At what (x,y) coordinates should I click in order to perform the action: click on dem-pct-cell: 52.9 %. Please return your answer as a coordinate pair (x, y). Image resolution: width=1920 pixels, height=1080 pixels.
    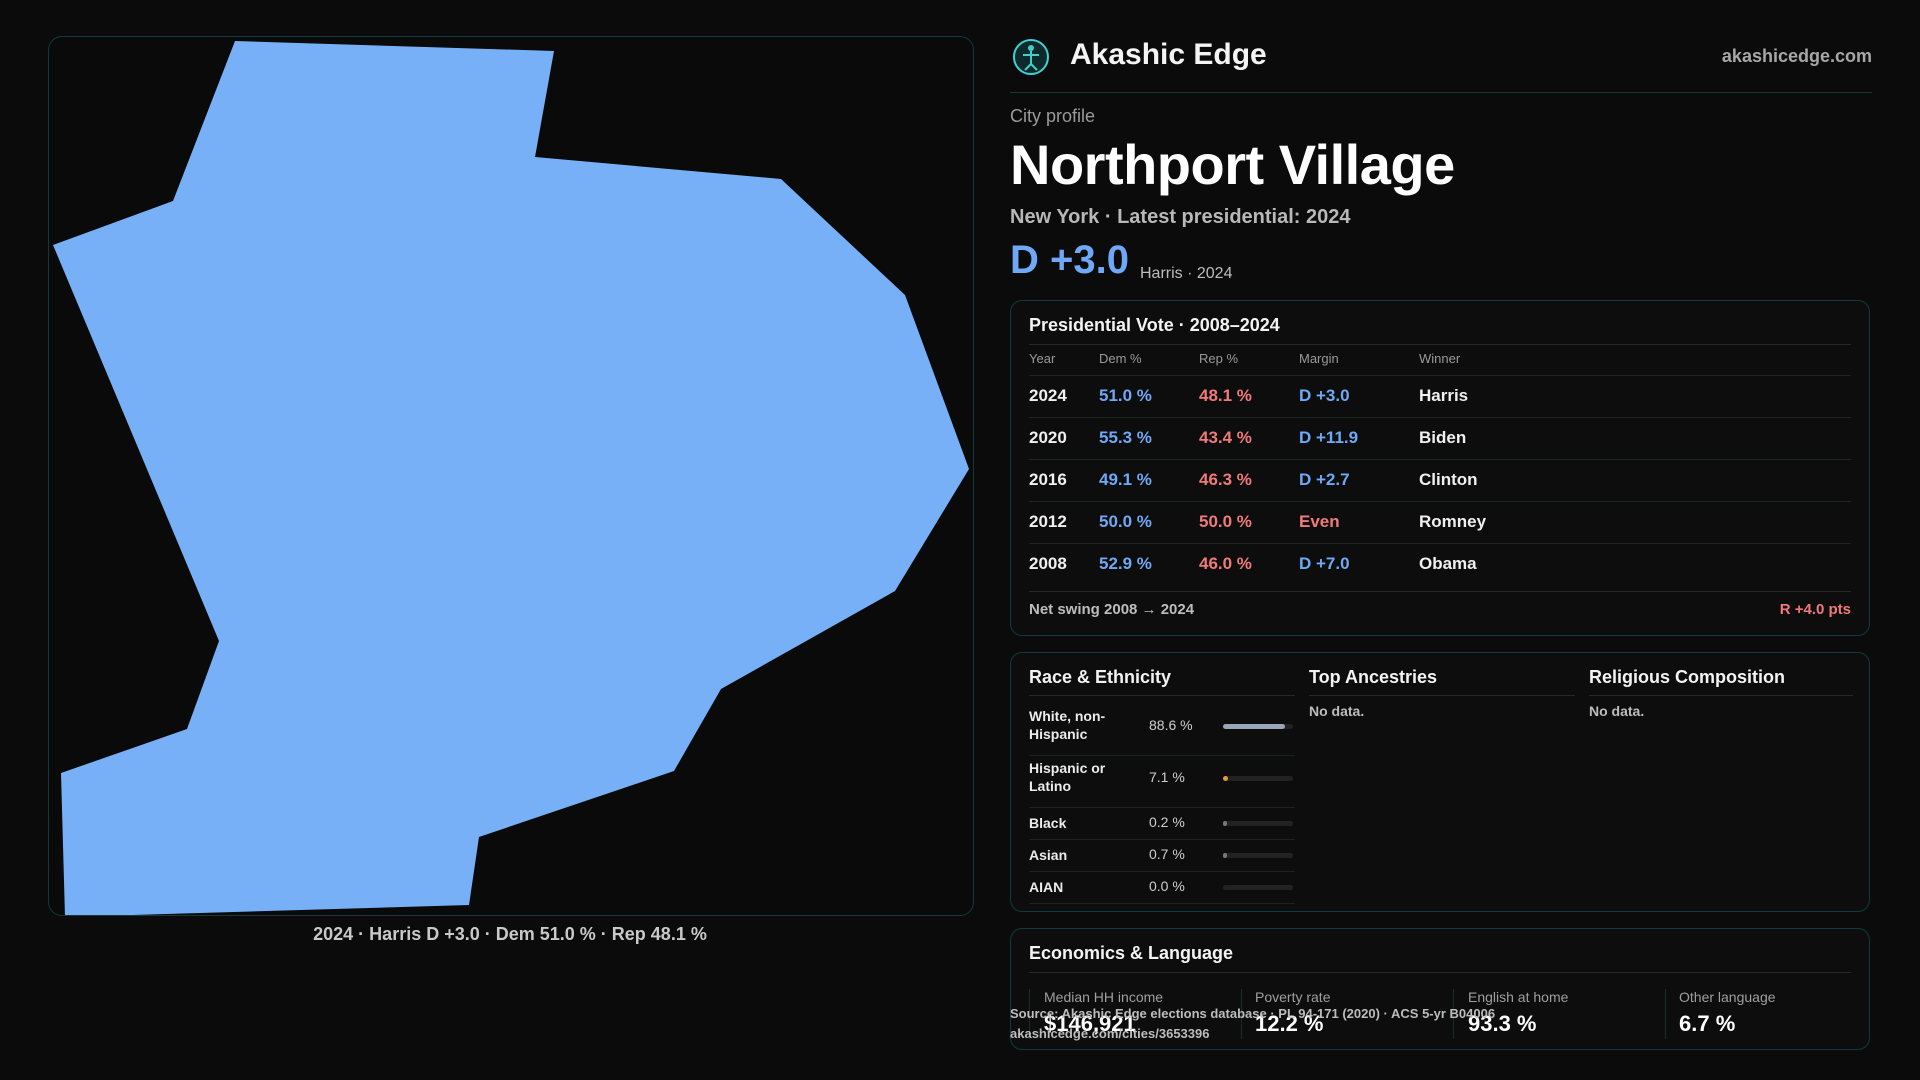
    Looking at the image, I should click on (1125, 563).